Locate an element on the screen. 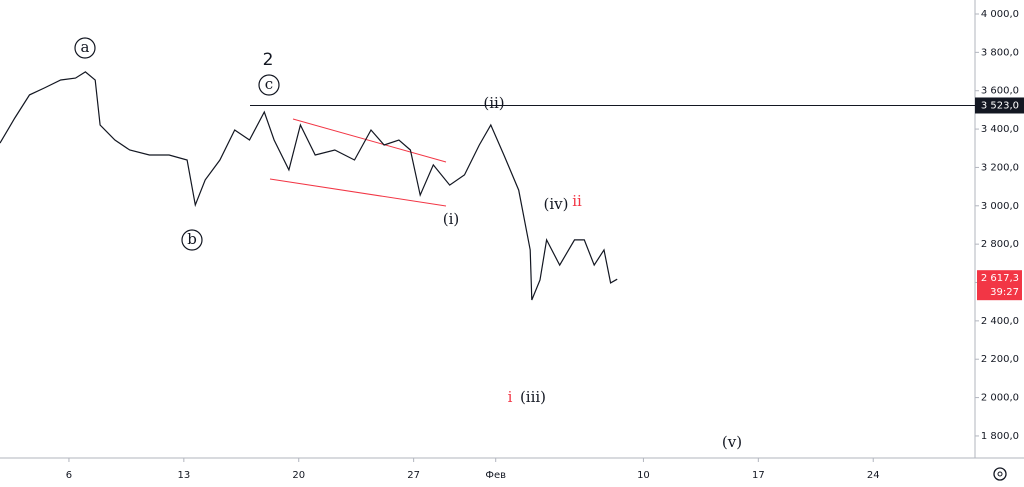 The height and width of the screenshot is (487, 1024). x-tick-label: Фев is located at coordinates (495, 475).